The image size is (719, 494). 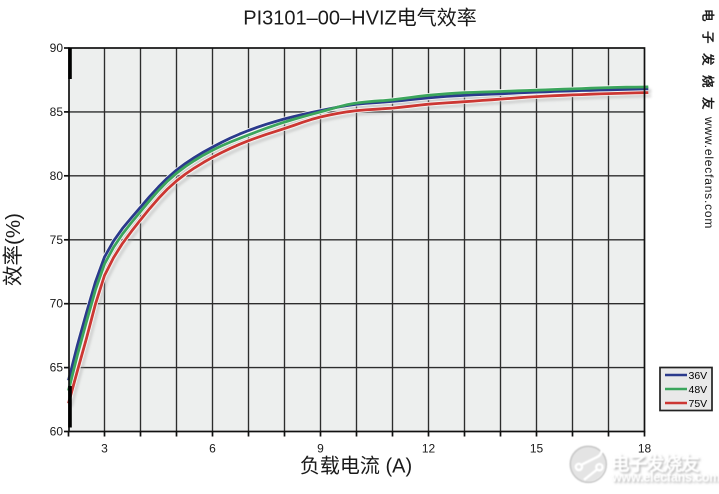 What do you see at coordinates (57, 432) in the screenshot?
I see `svg-text: 60` at bounding box center [57, 432].